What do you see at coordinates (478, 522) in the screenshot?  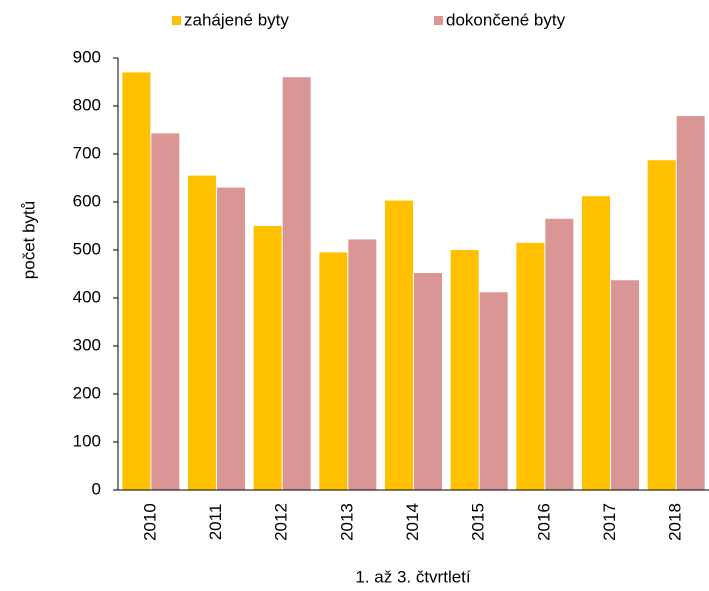 I see `x-tick-label: 2015` at bounding box center [478, 522].